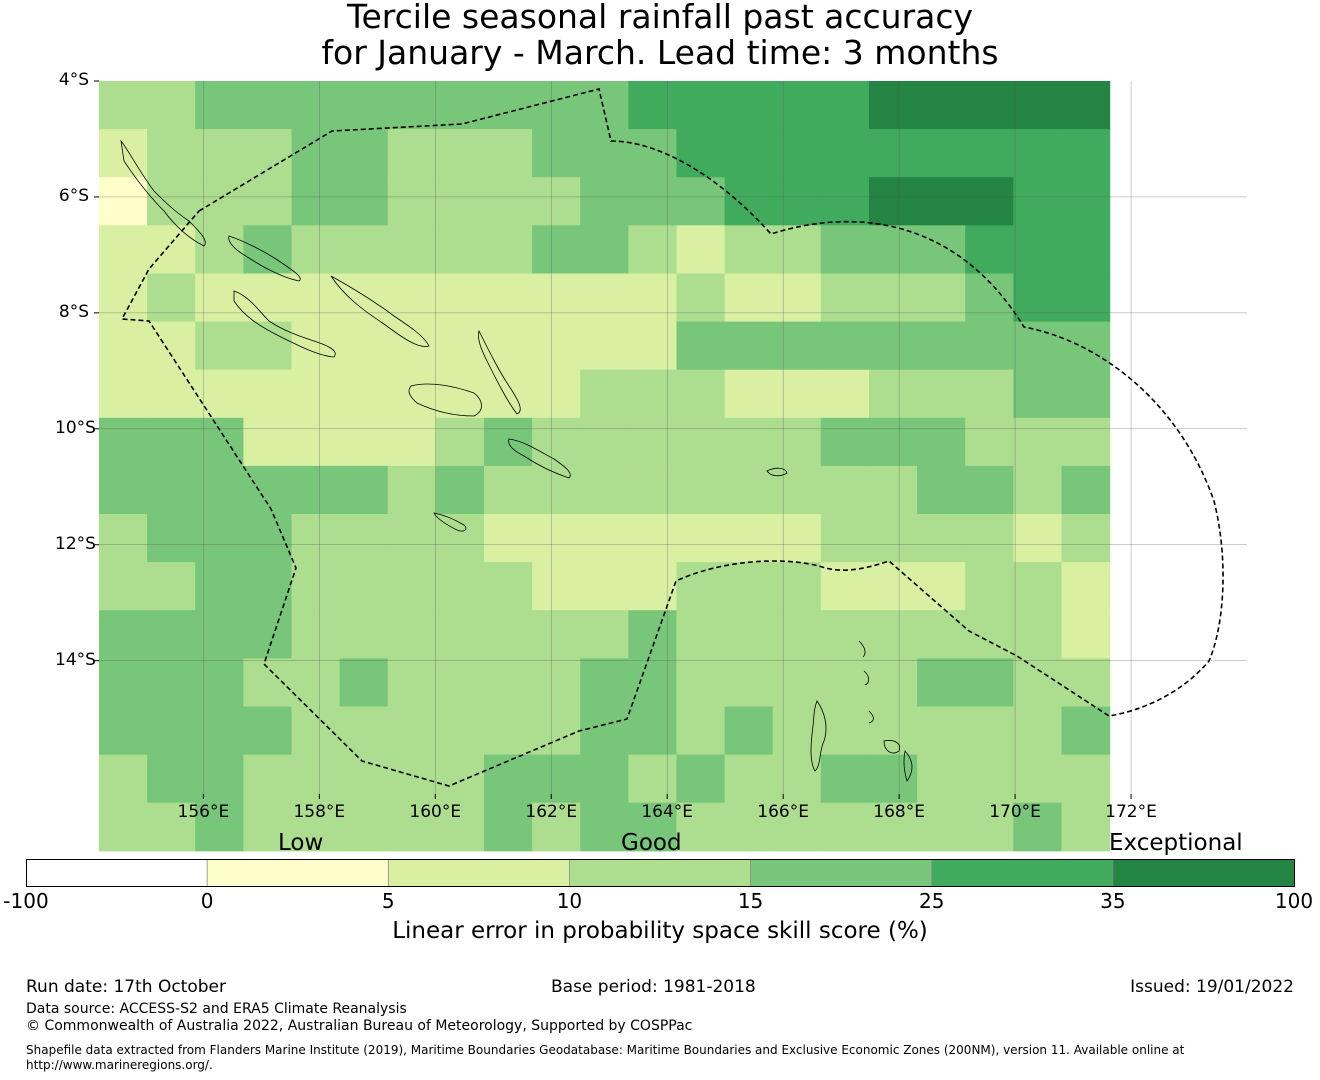 This screenshot has width=1320, height=1080. What do you see at coordinates (653, 987) in the screenshot?
I see `base-period: Base period: 1981-2018` at bounding box center [653, 987].